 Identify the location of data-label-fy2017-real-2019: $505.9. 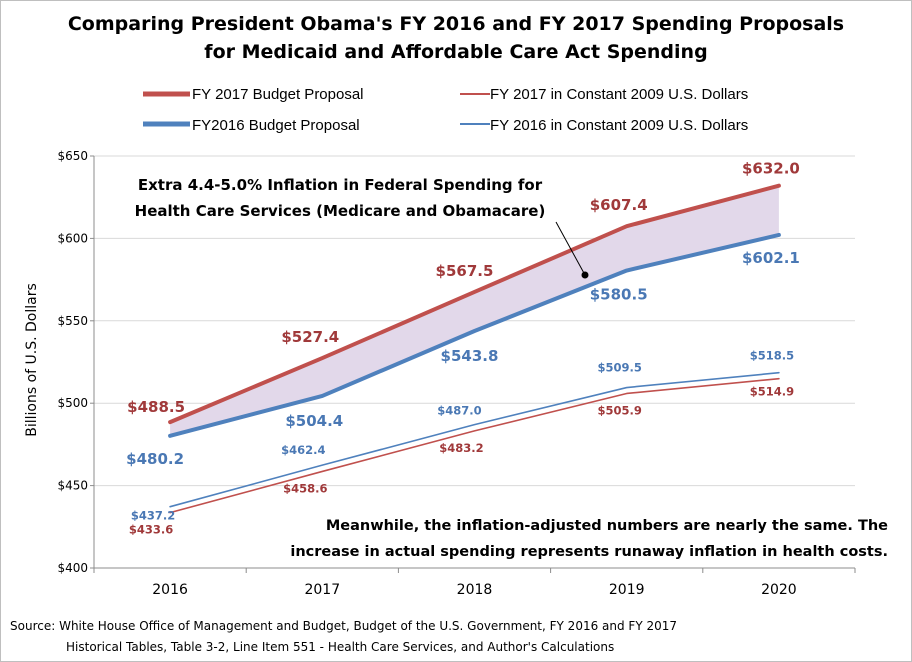
(620, 410).